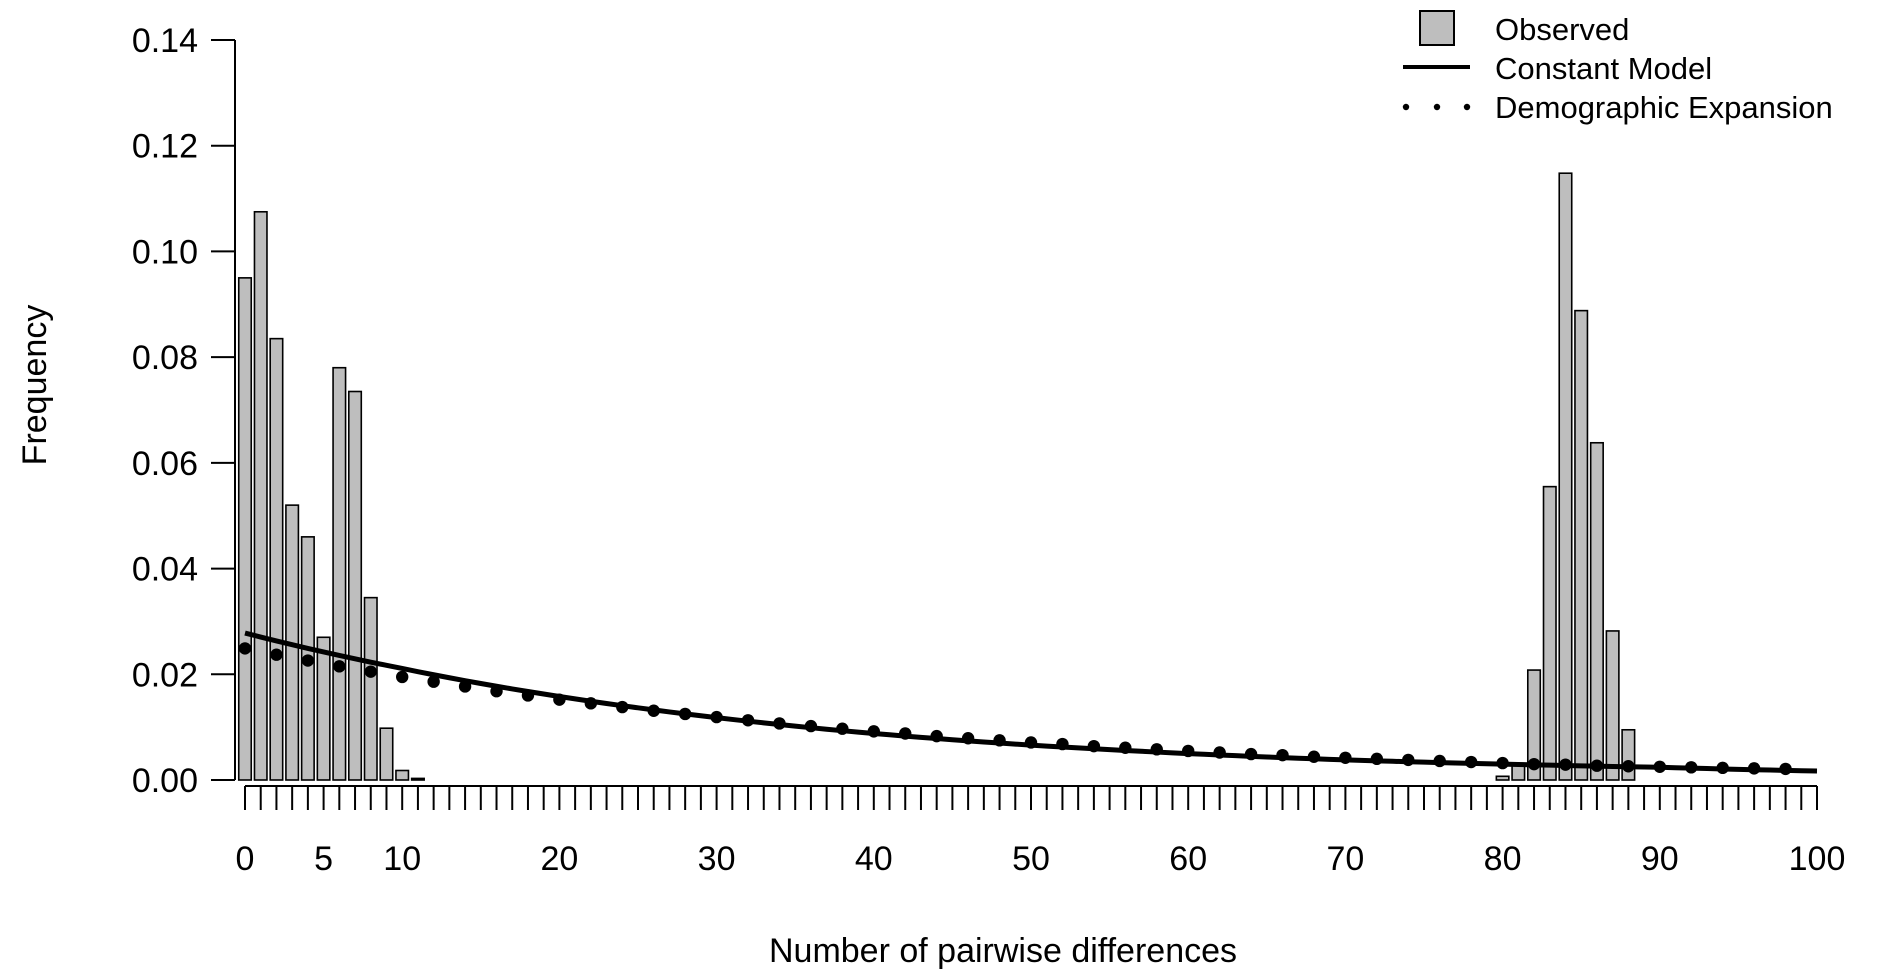 The image size is (1895, 979). What do you see at coordinates (874, 859) in the screenshot?
I see `x-tick-label: 40` at bounding box center [874, 859].